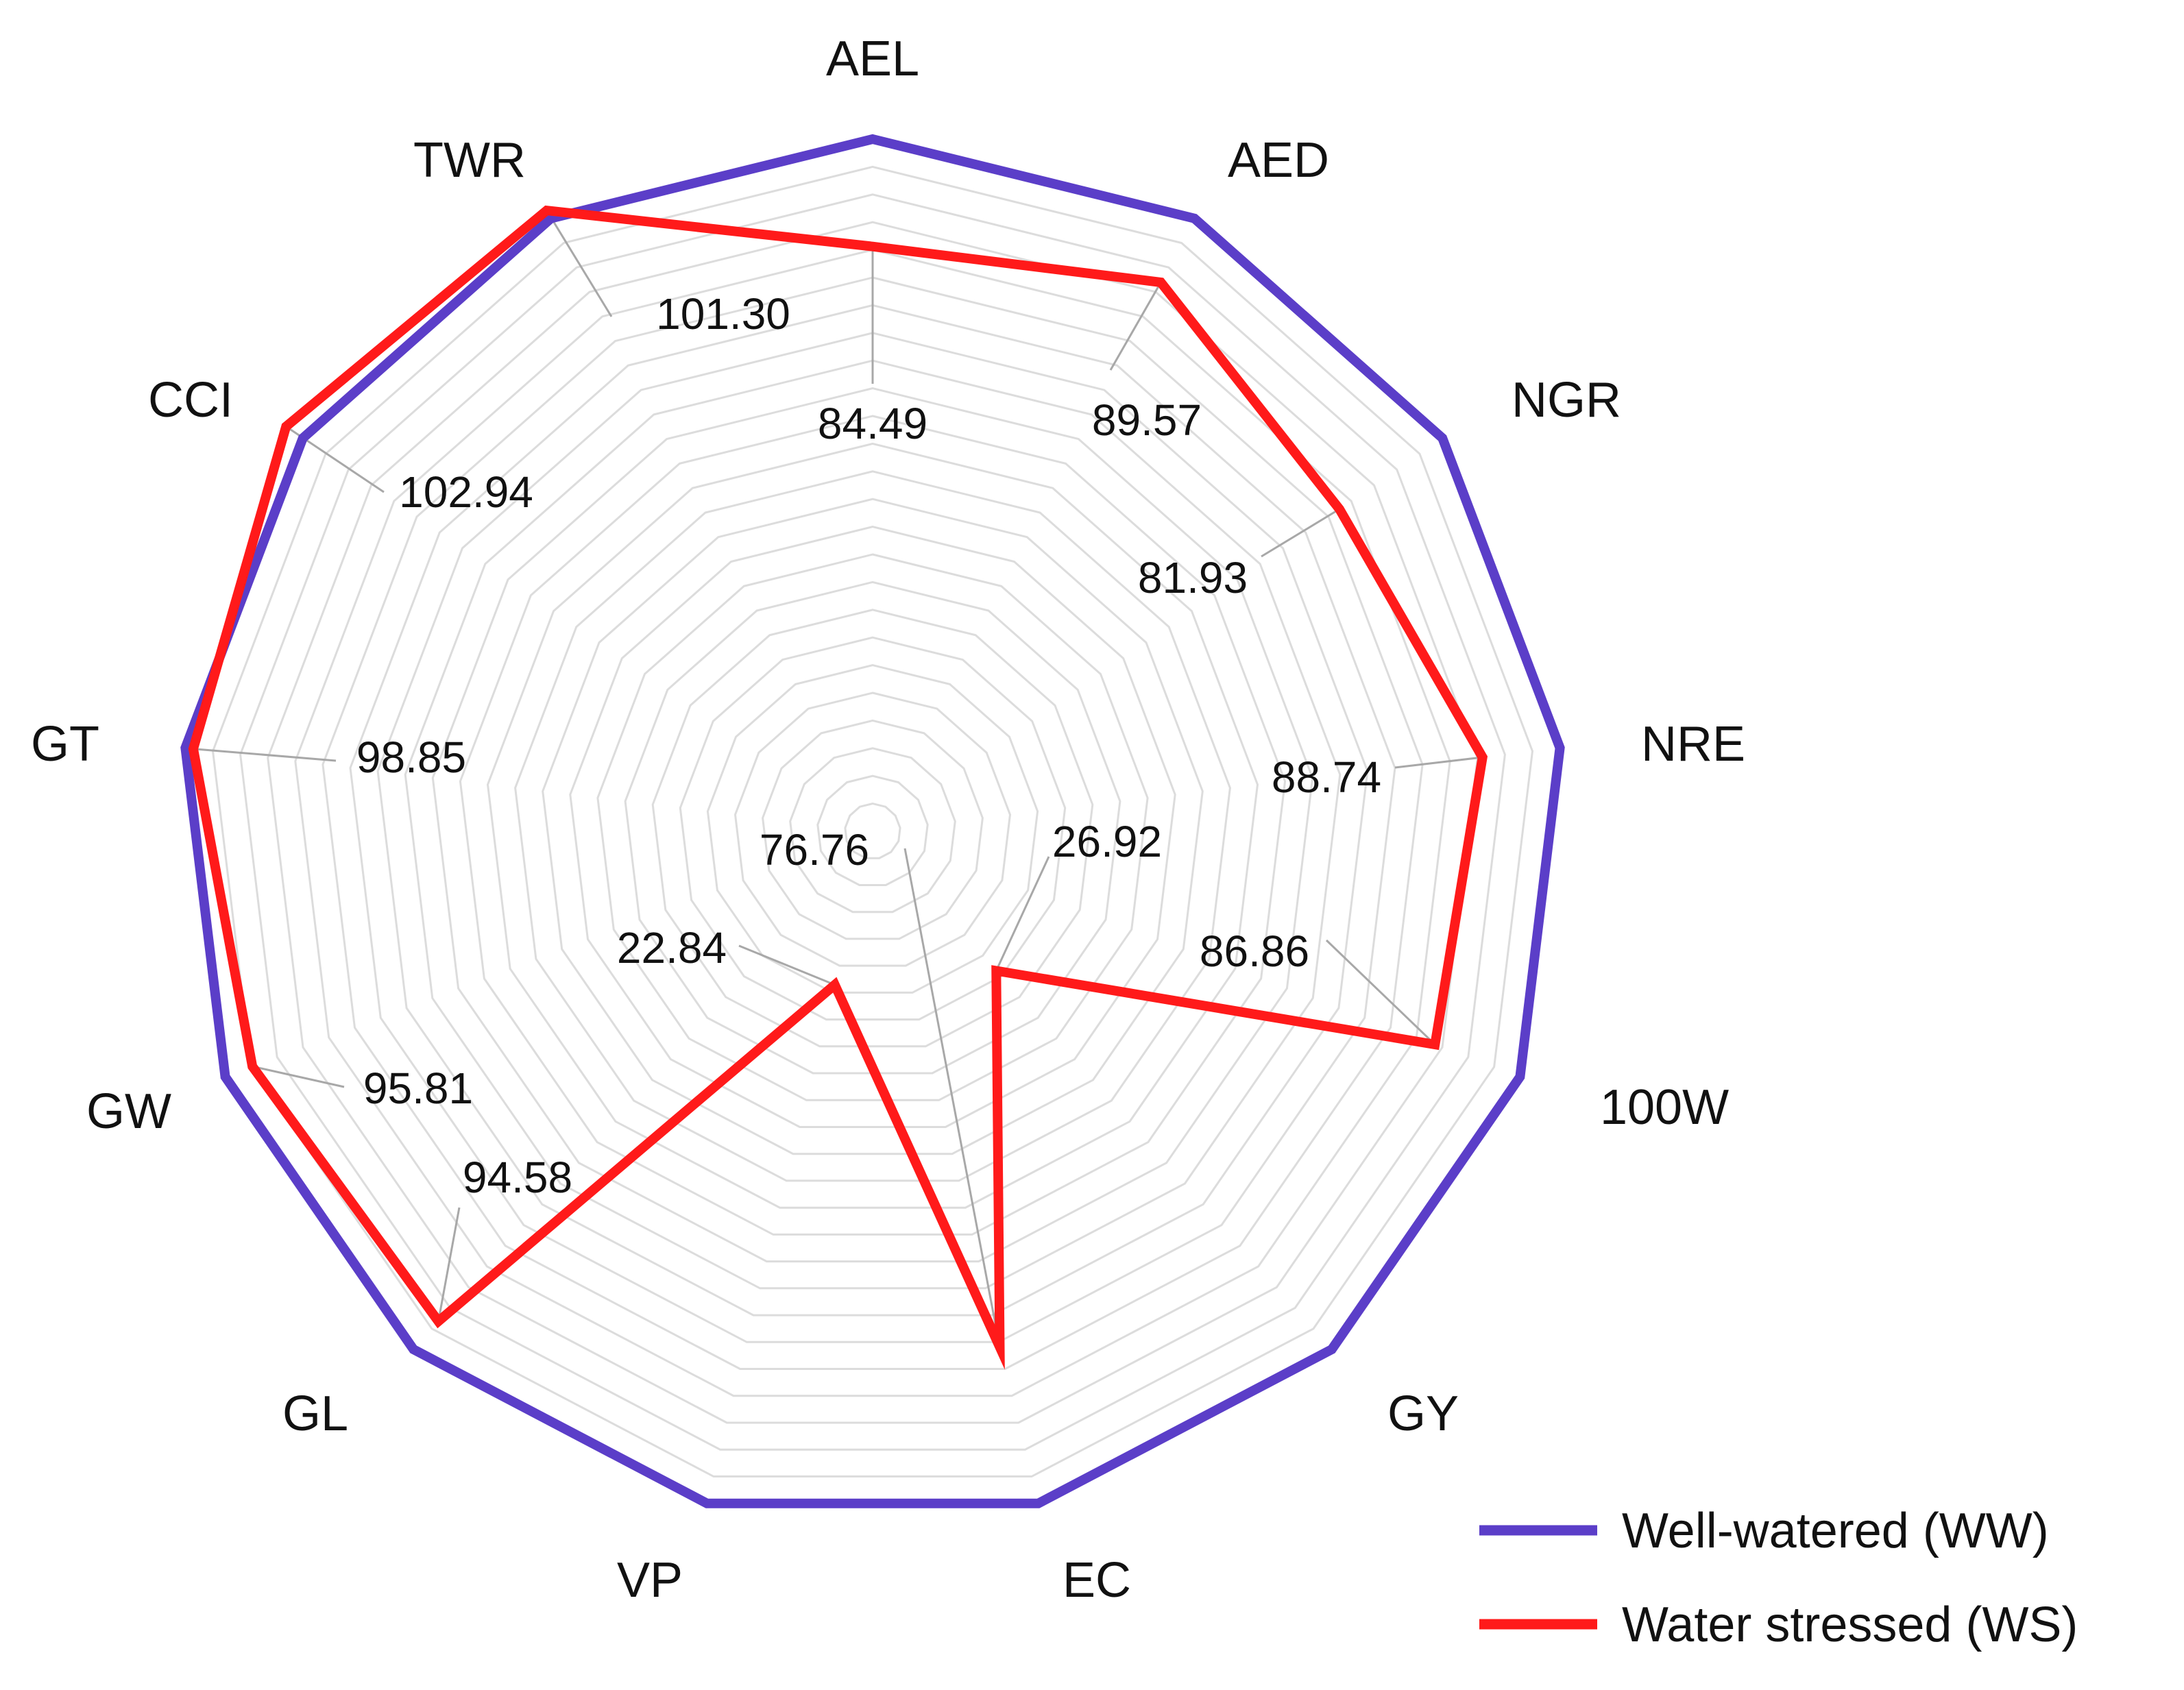 The width and height of the screenshot is (2184, 1690). I want to click on axis-label-100w: 100W, so click(1664, 1107).